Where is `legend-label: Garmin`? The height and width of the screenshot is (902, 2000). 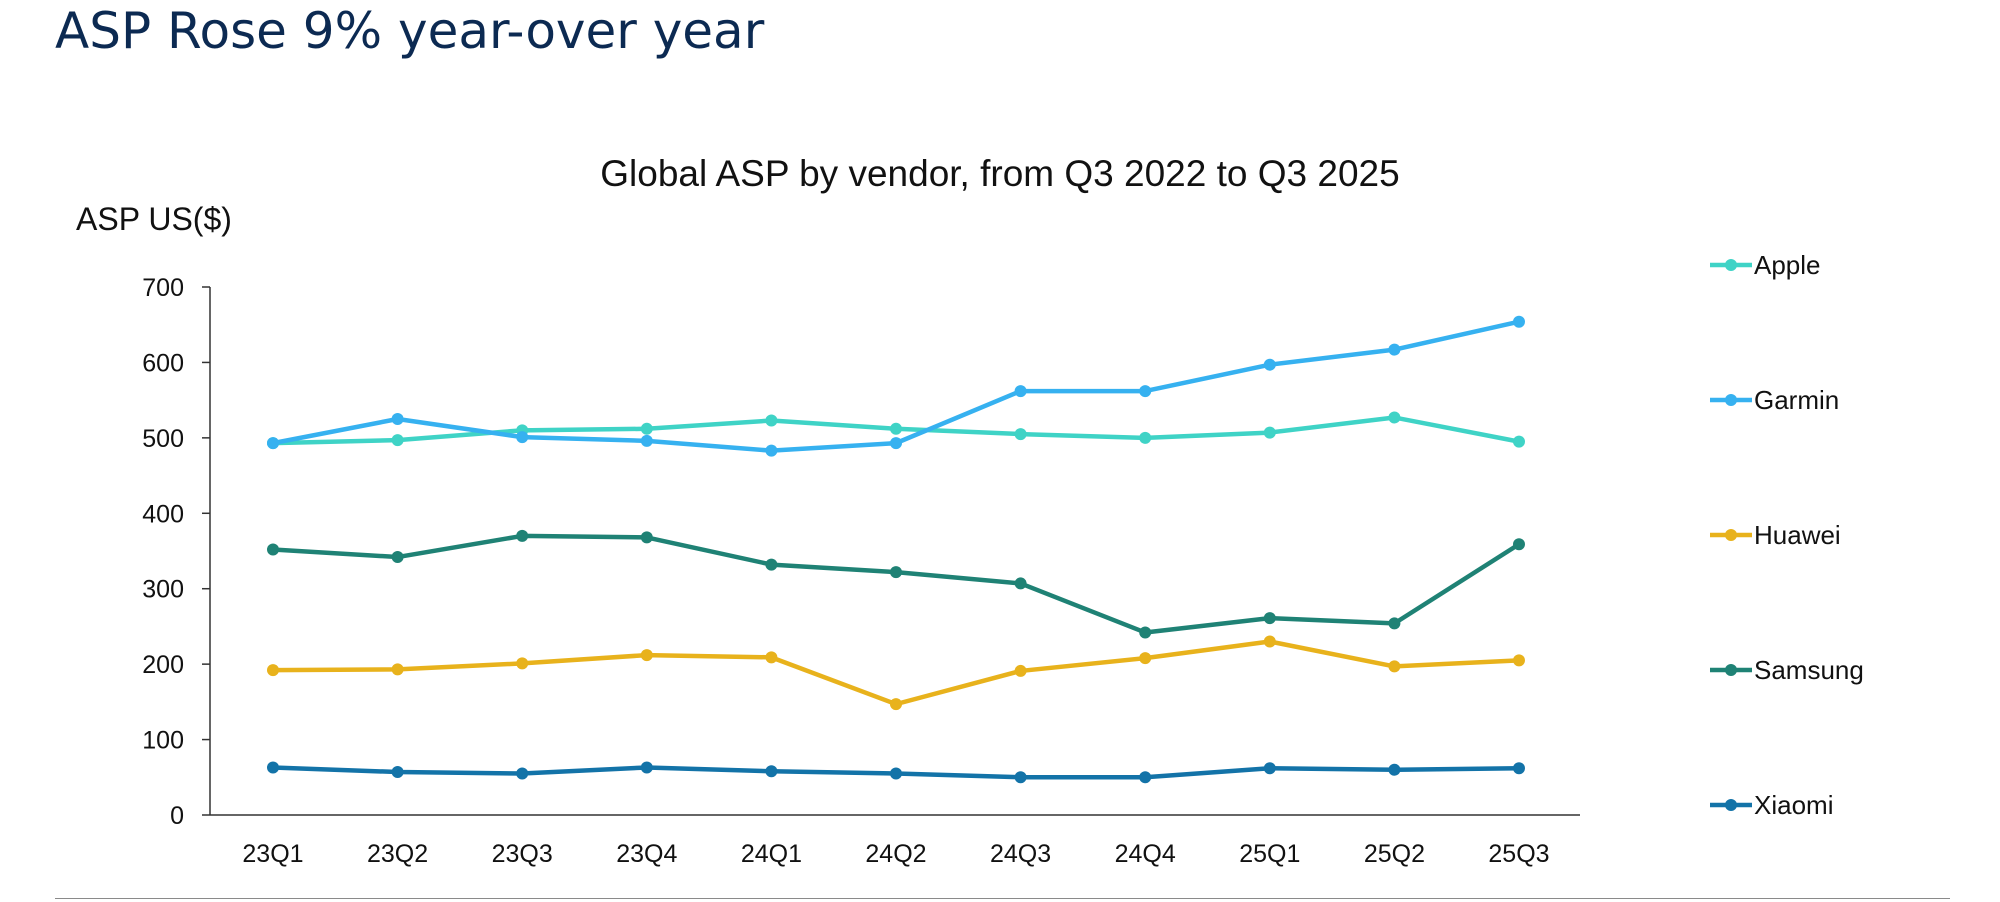 legend-label: Garmin is located at coordinates (1796, 400).